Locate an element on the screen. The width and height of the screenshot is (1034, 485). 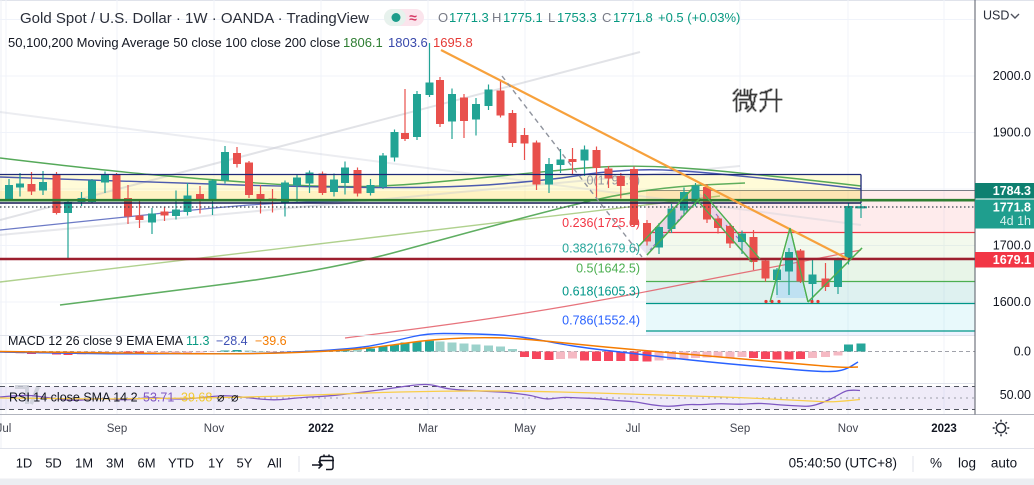
svg-text: May is located at coordinates (525, 429).